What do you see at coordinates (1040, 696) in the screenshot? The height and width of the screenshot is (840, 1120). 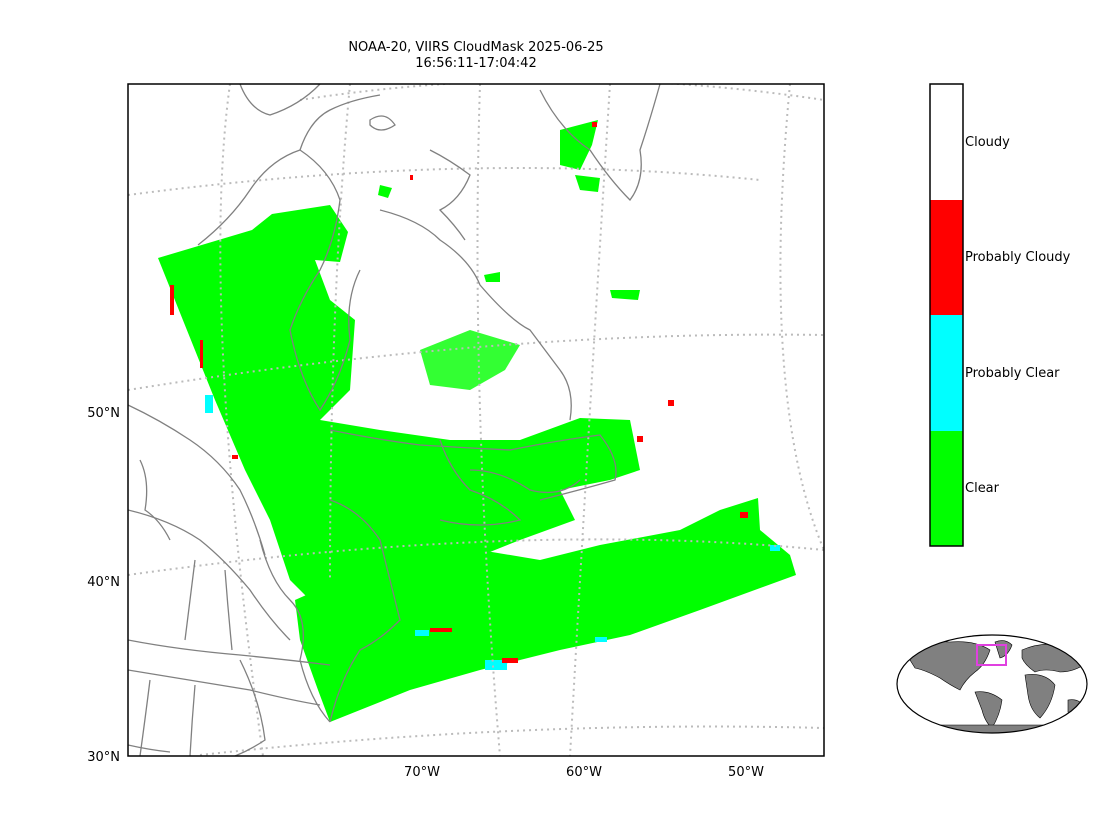 I see `inset-africa` at bounding box center [1040, 696].